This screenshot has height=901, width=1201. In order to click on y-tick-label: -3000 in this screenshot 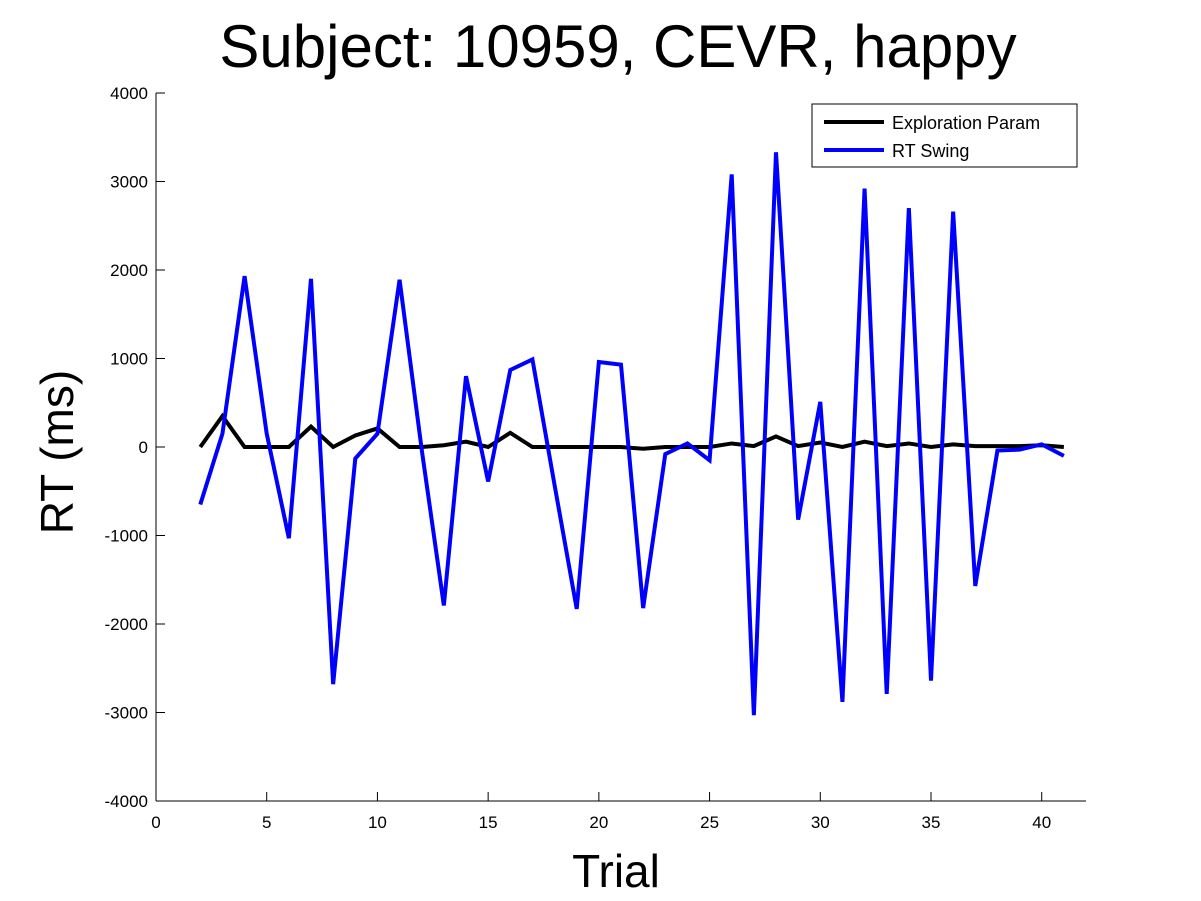, I will do `click(126, 713)`.